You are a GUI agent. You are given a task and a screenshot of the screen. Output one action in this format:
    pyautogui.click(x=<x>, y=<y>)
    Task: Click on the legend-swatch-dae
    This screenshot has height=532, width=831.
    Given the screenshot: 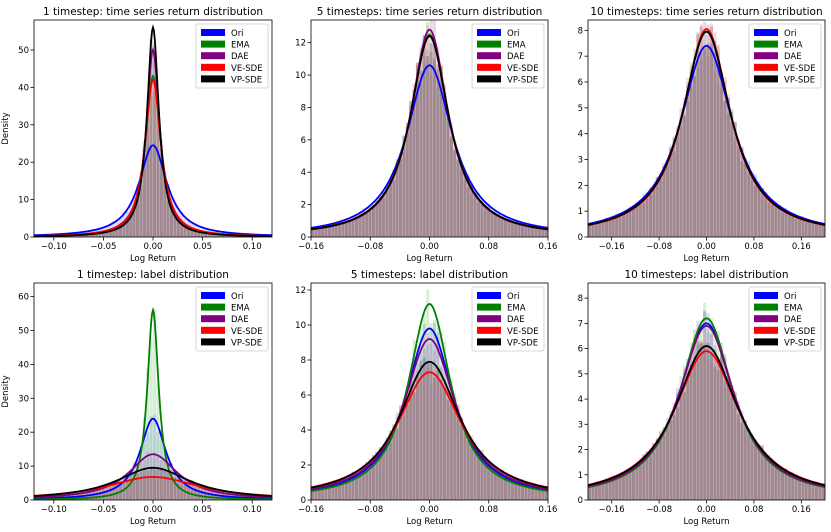 What is the action you would take?
    pyautogui.click(x=489, y=319)
    